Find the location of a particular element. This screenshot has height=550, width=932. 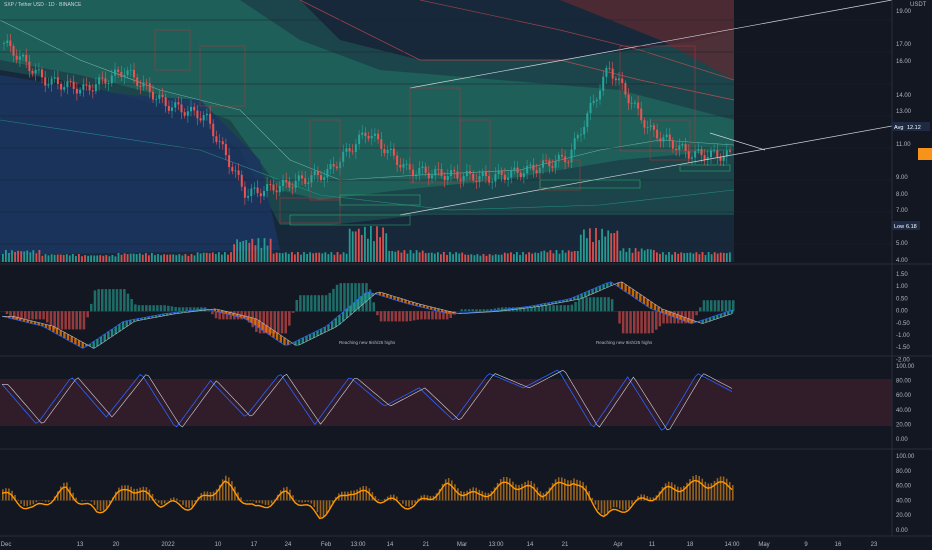

time-tick: 9 is located at coordinates (806, 545).